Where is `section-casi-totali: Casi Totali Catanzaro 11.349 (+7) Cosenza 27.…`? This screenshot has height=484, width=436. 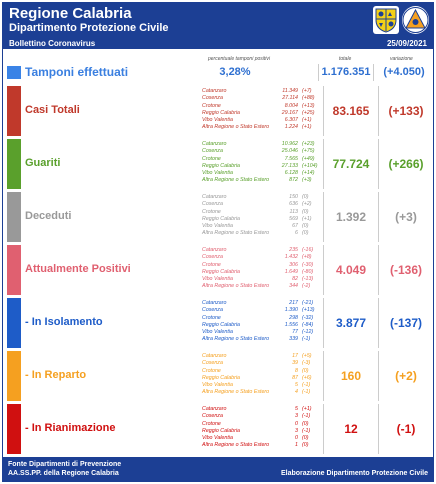
section-casi-totali: Casi Totali Catanzaro 11.349 (+7) Cosenza 27.… is located at coordinates (218, 111).